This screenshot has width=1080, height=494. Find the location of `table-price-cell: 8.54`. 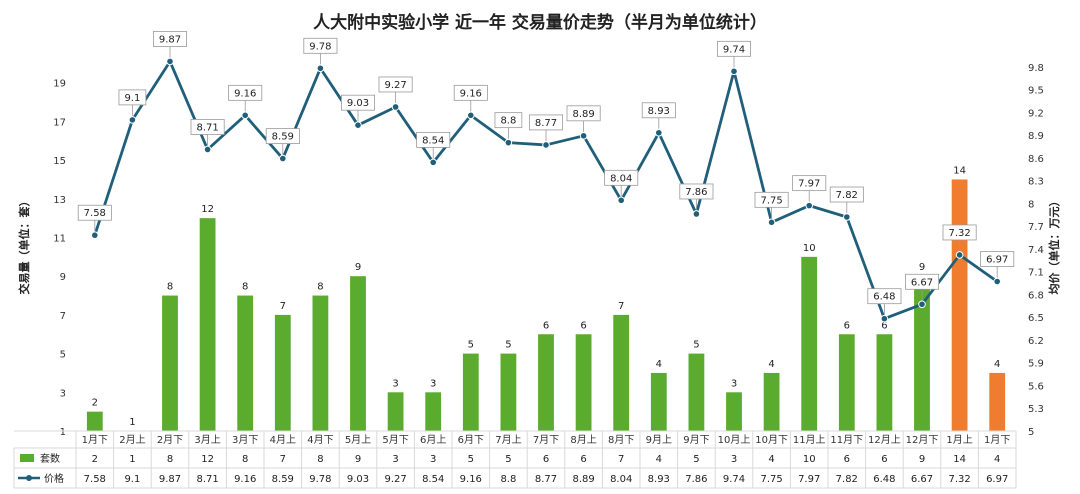

table-price-cell: 8.54 is located at coordinates (433, 479).